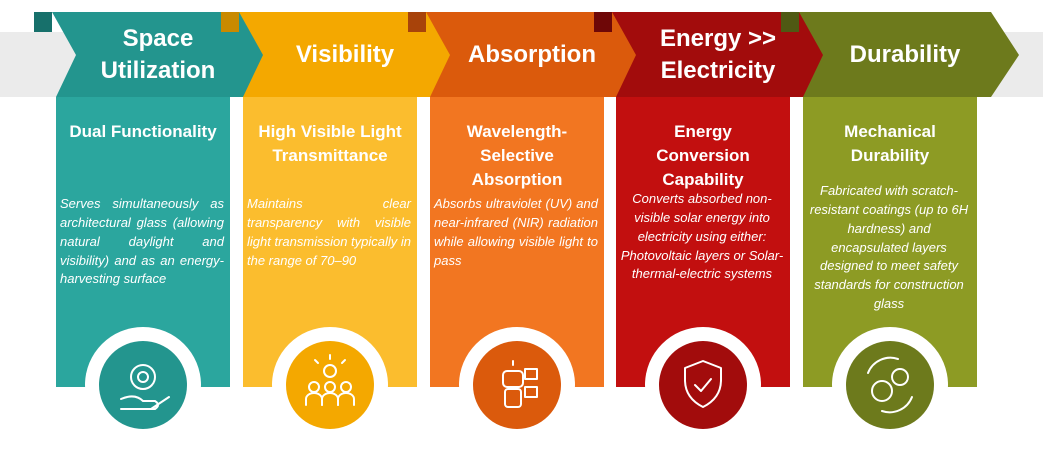  Describe the element at coordinates (143, 131) in the screenshot. I see `column-title: Dual Functionality` at that location.